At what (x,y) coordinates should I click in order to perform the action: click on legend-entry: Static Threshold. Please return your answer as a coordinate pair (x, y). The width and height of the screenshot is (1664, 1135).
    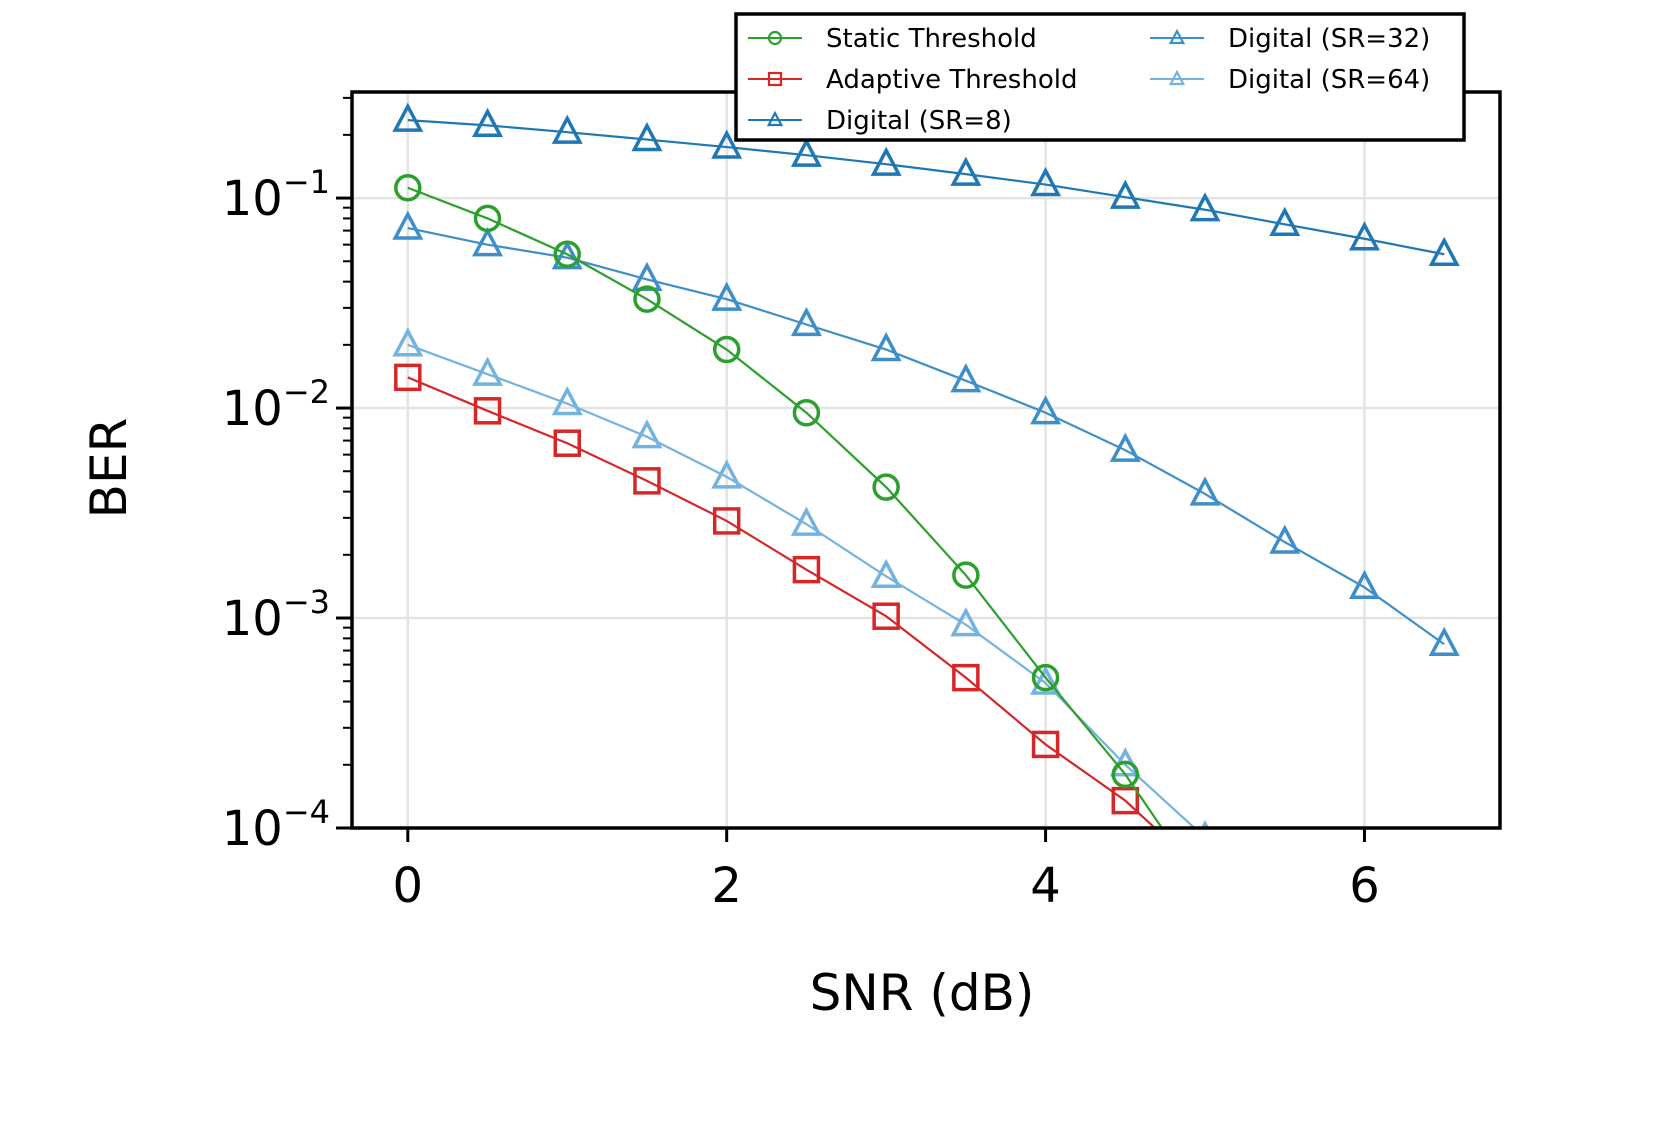
    Looking at the image, I should click on (892, 39).